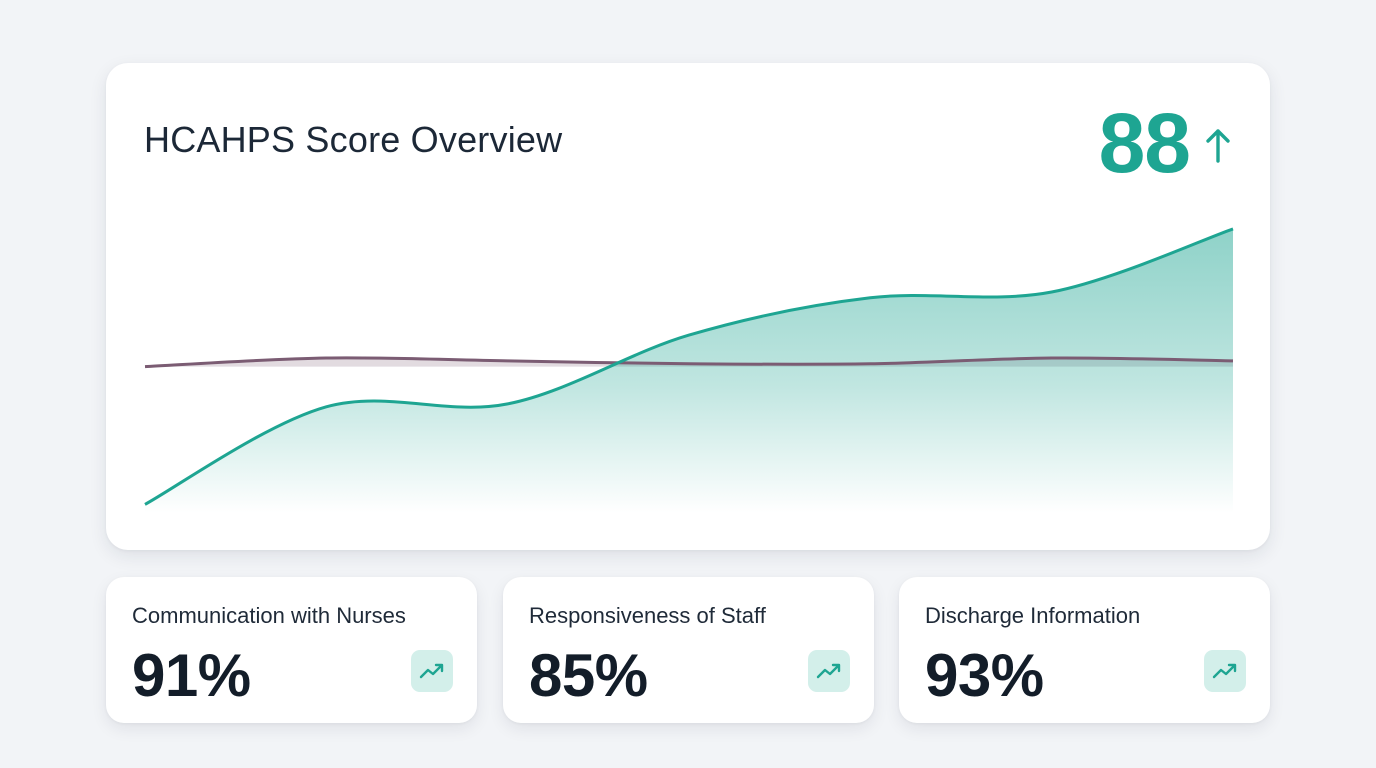 The width and height of the screenshot is (1376, 768). I want to click on kpi-label: Responsiveness of Staff, so click(647, 615).